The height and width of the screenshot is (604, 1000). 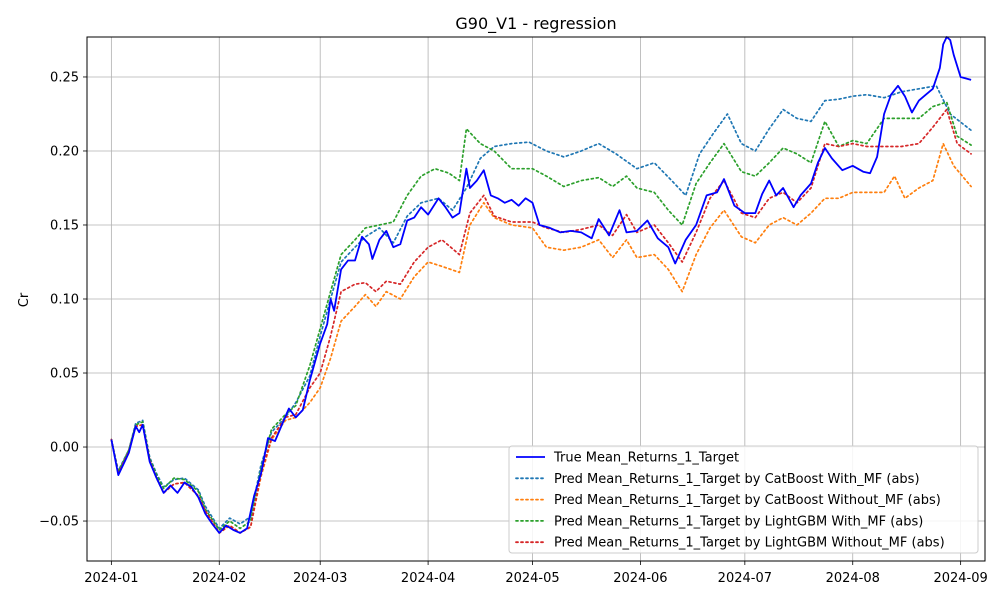 I want to click on y-tick-label: 0.20, so click(x=64, y=151).